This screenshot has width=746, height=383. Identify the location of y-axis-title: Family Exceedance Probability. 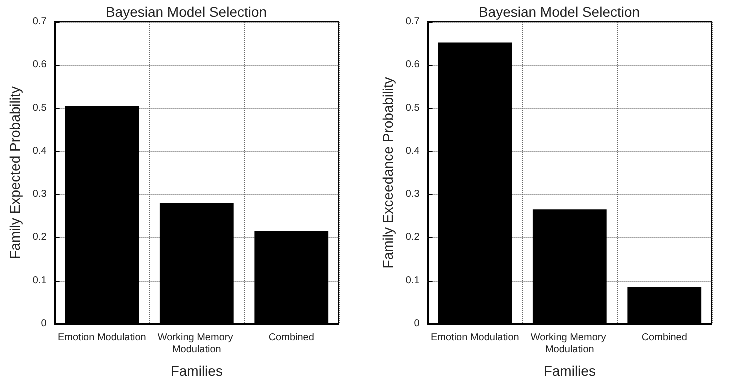
(388, 173).